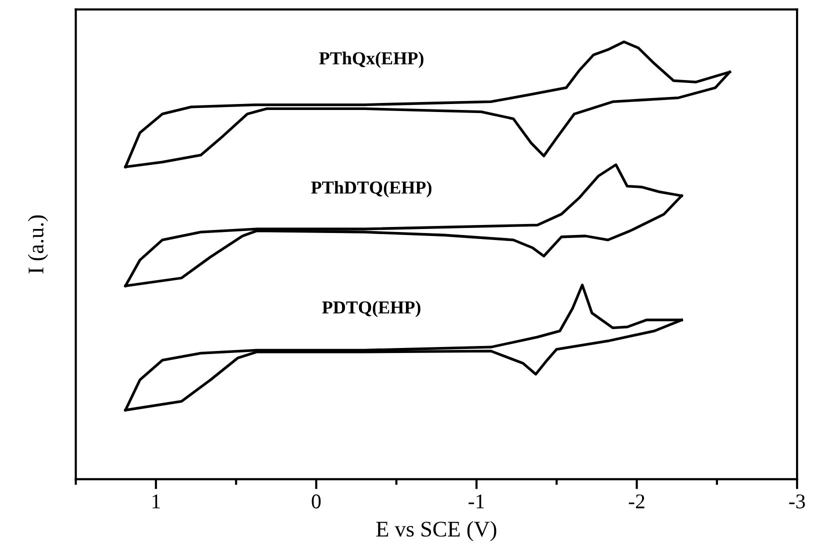  I want to click on series-label: PDTQ(EHP), so click(371, 309).